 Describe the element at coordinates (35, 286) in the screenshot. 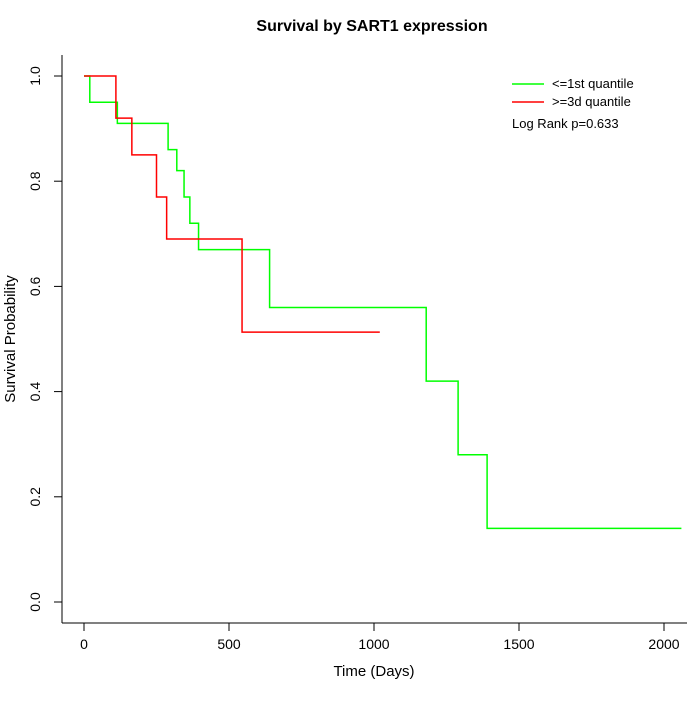

I see `y-tick-label: 0.6` at that location.